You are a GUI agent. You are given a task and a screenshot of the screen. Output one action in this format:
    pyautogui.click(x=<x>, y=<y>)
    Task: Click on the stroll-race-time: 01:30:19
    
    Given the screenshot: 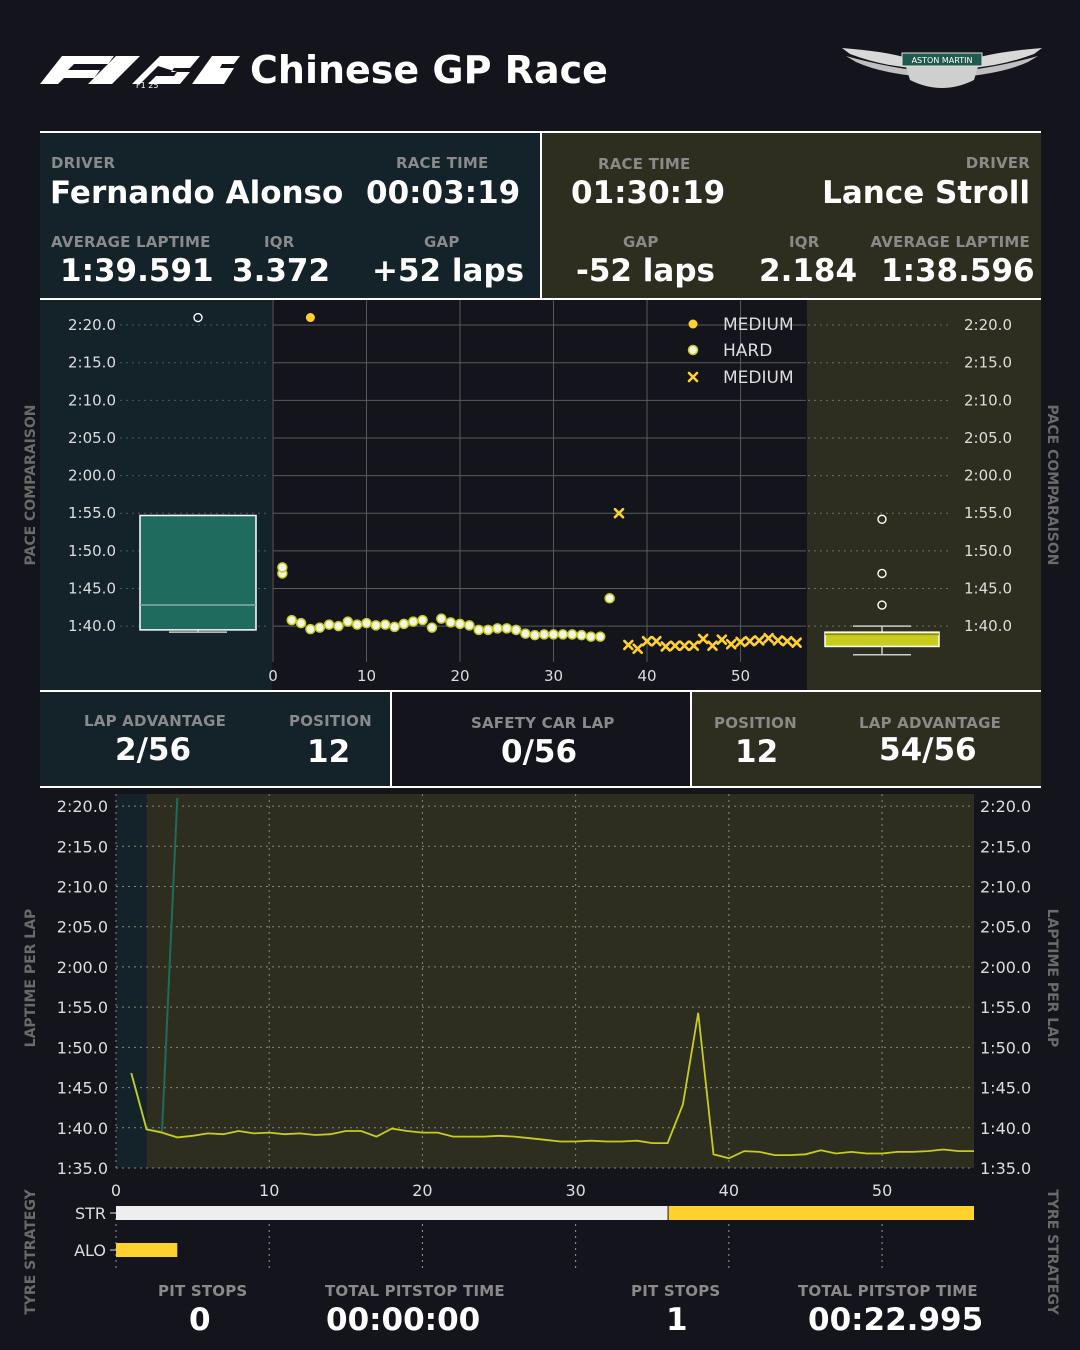 What is the action you would take?
    pyautogui.click(x=648, y=193)
    